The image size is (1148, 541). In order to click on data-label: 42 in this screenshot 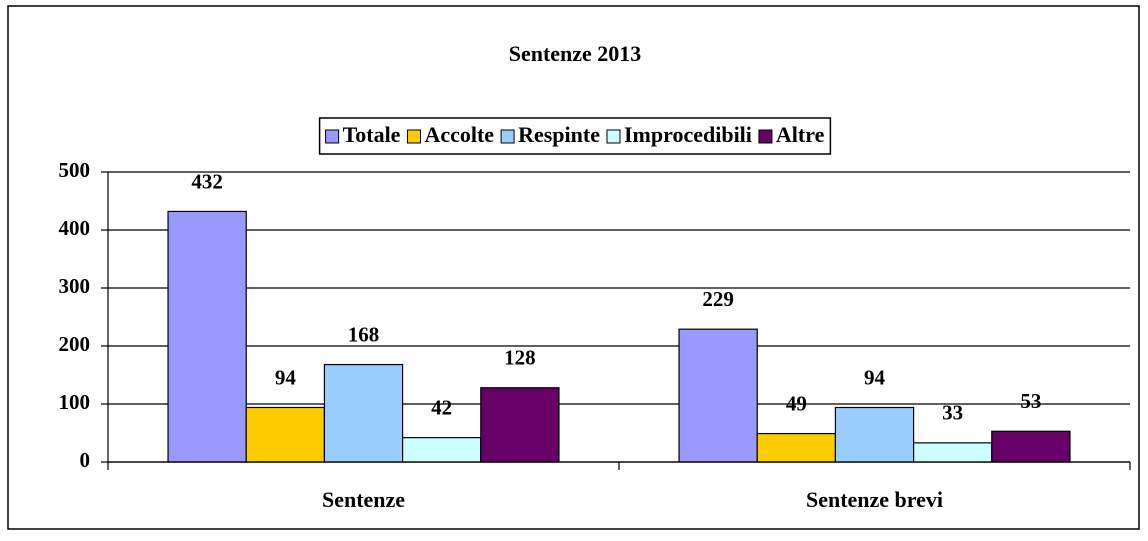, I will do `click(441, 407)`.